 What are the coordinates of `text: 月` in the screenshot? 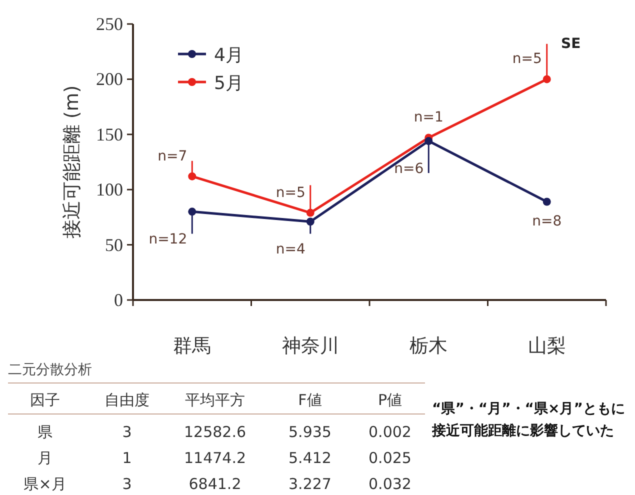 It's located at (45, 458).